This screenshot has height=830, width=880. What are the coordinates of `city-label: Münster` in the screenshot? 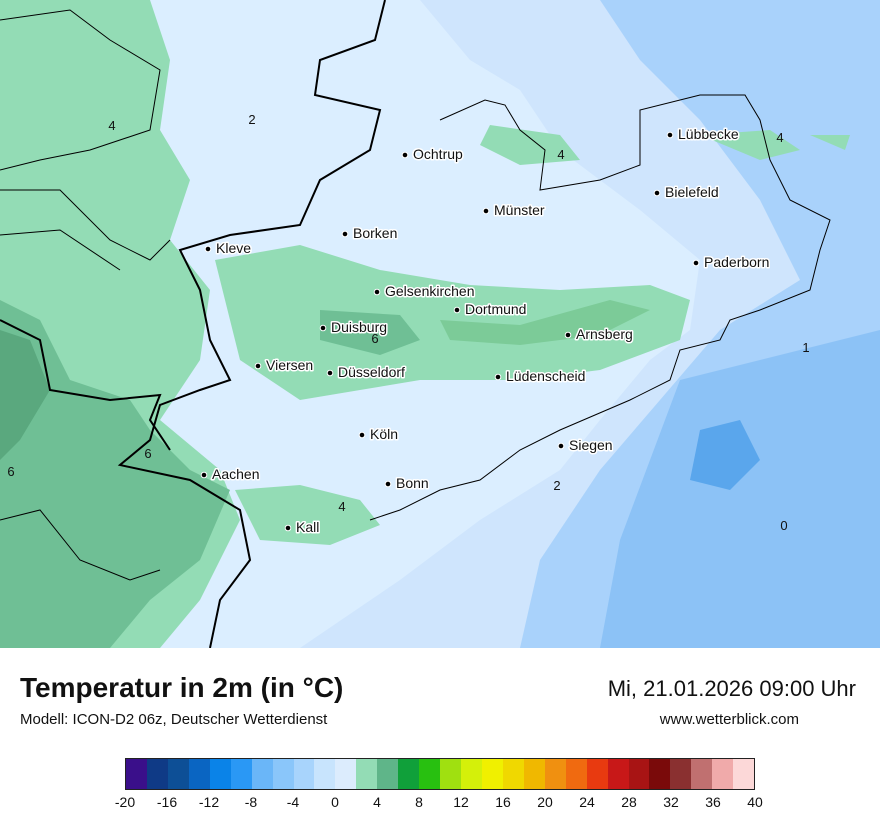 It's located at (519, 210).